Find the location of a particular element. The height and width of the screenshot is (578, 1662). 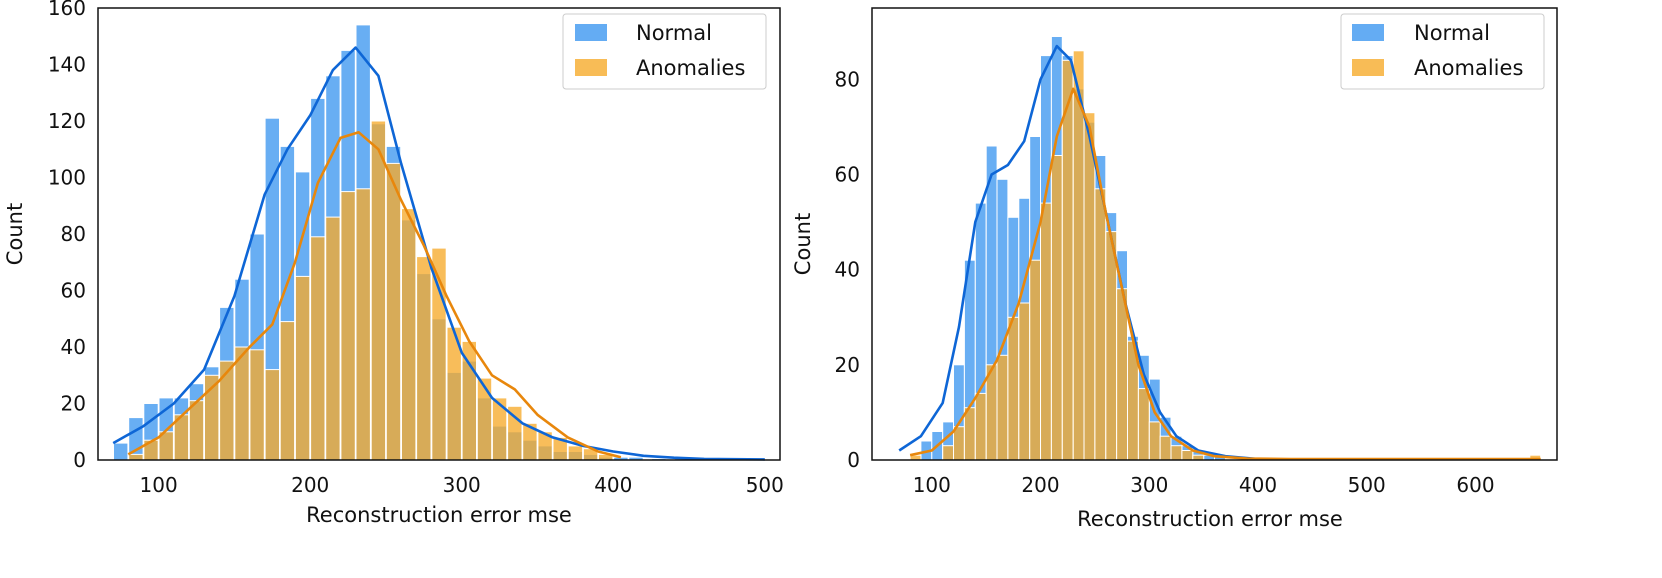

x-tick-label-left-100: 100 is located at coordinates (159, 485).